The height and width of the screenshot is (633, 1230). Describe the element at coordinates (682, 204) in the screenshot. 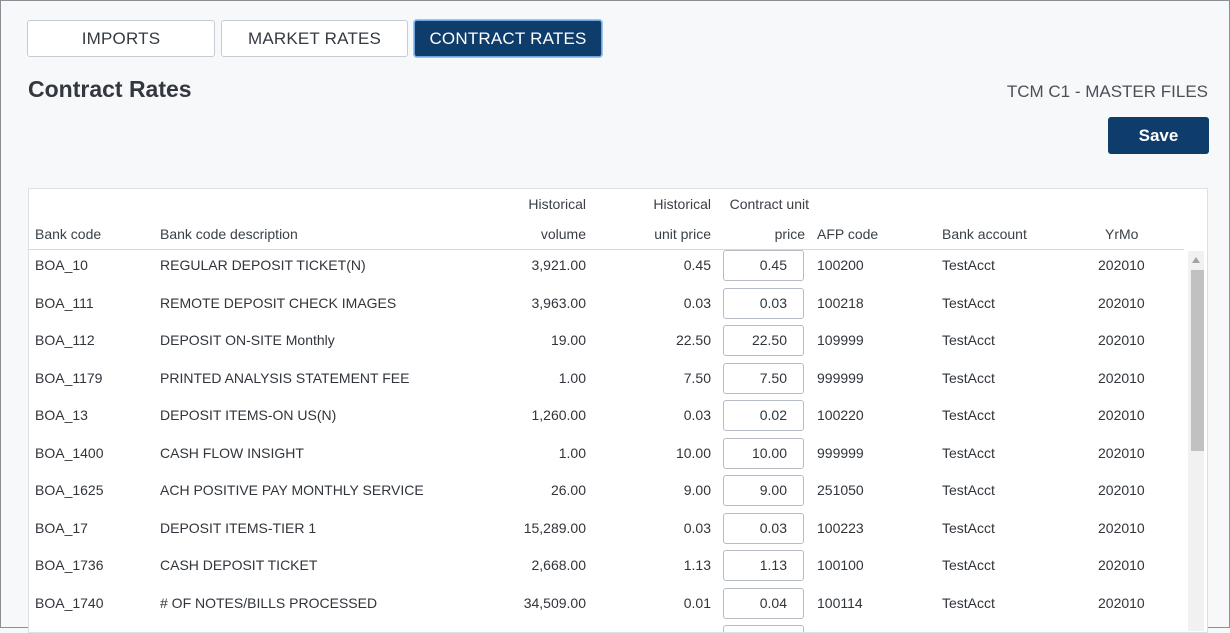

I see `header-historical-unit-price-line1: Historical` at that location.